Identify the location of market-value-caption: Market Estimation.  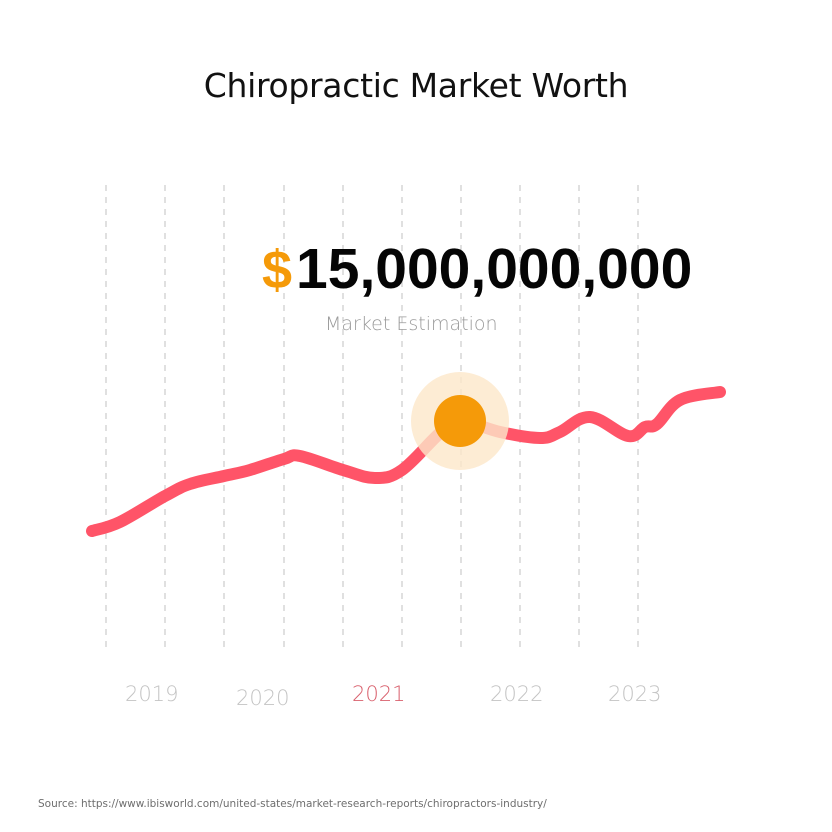
(411, 324).